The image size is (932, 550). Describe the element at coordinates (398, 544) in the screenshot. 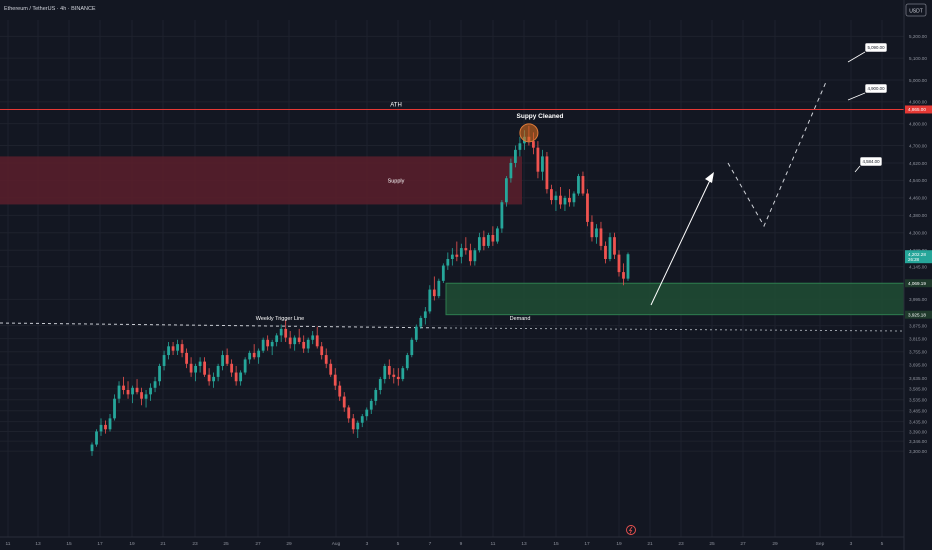

I see `time-tick-label: 5` at that location.